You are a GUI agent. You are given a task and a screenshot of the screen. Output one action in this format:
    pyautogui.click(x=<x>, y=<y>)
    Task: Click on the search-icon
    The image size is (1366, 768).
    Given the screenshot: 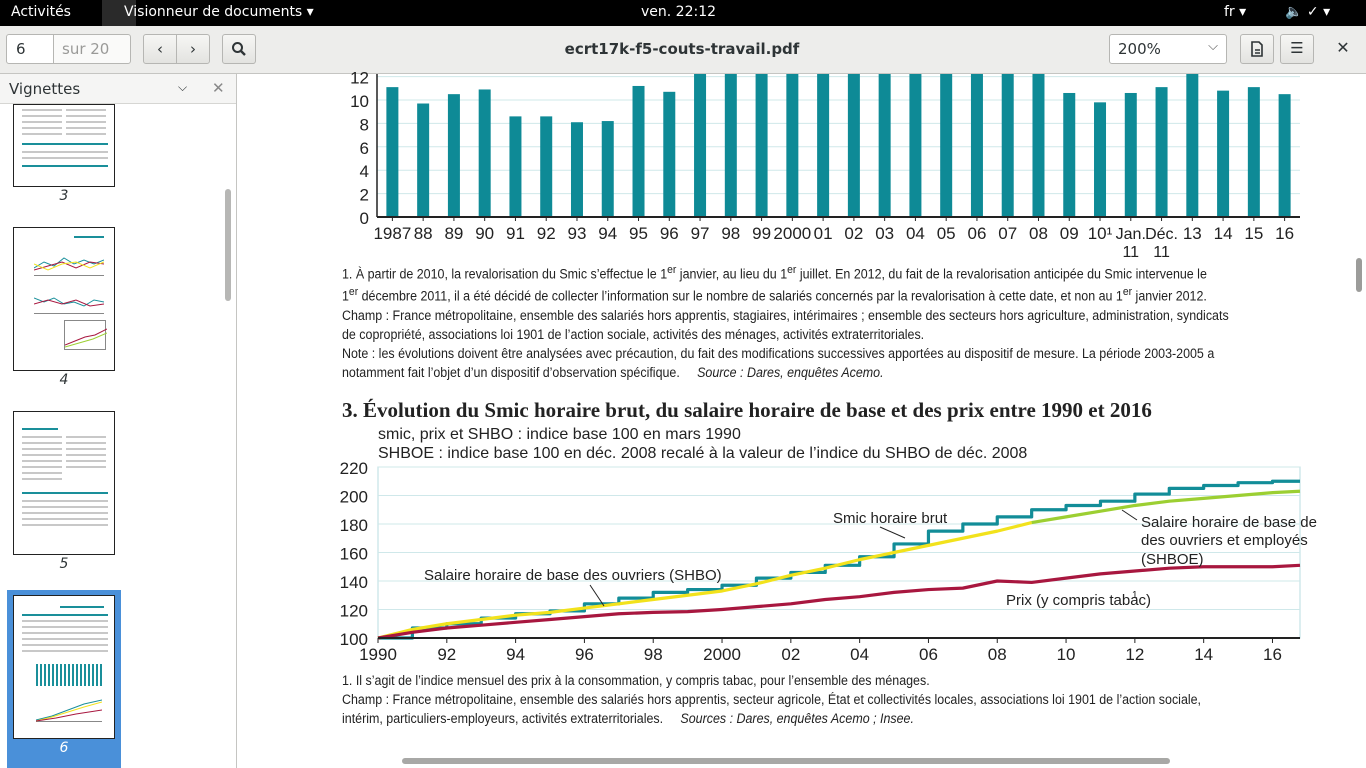 What is the action you would take?
    pyautogui.click(x=239, y=49)
    